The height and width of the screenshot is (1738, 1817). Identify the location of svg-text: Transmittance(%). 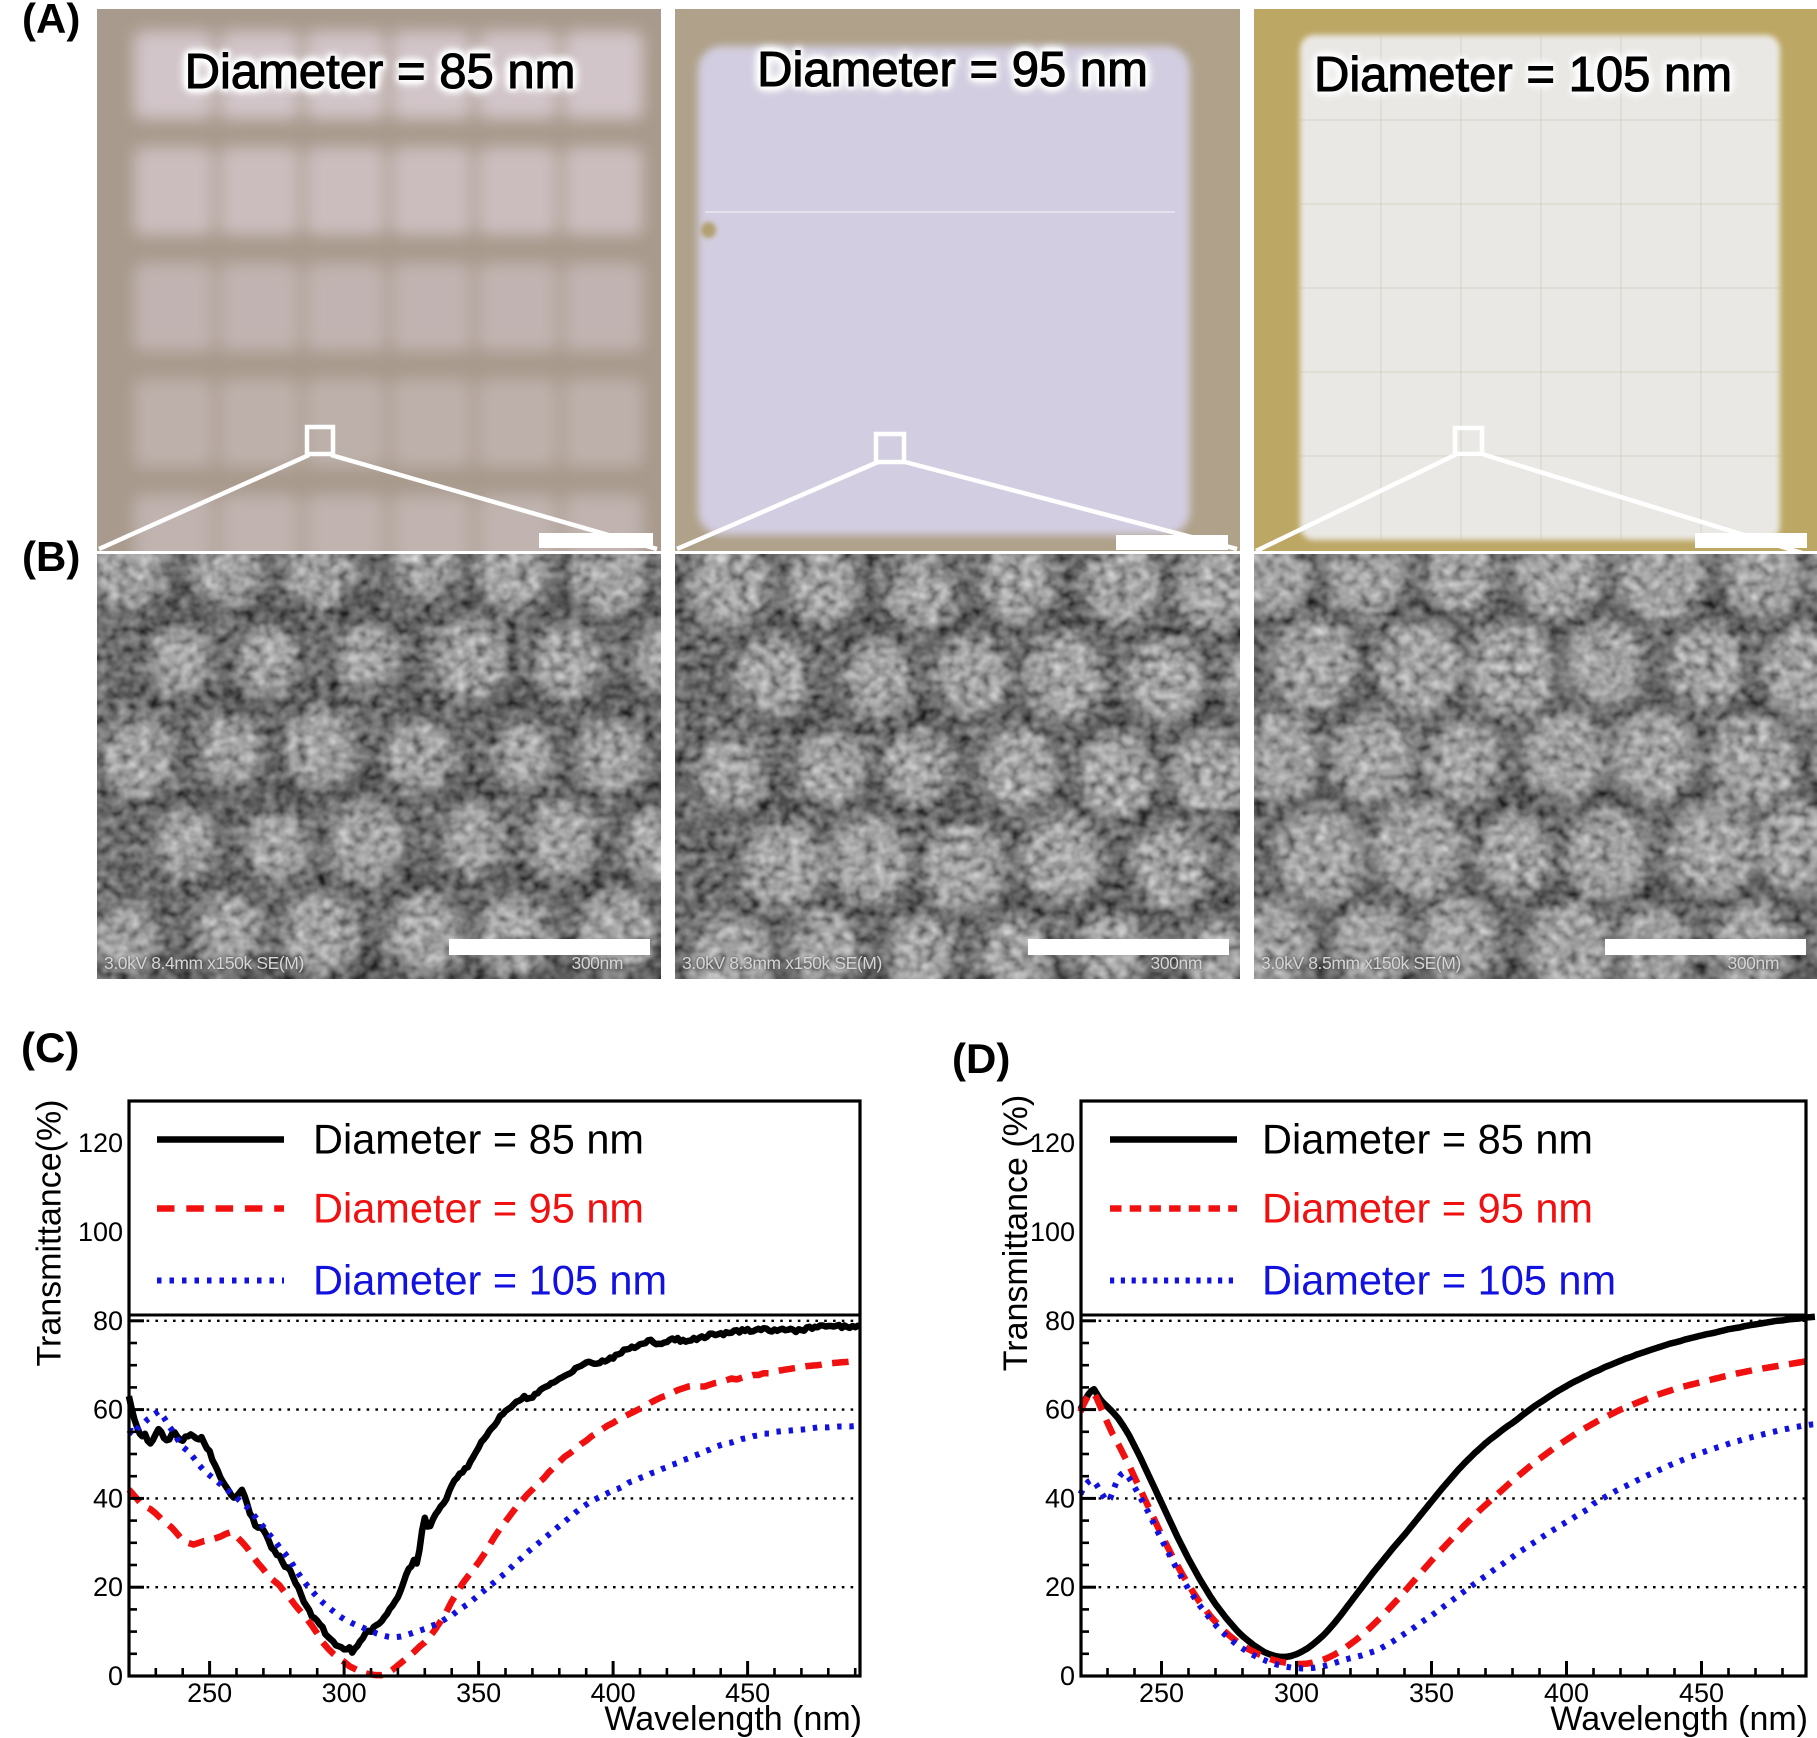
(50, 1232).